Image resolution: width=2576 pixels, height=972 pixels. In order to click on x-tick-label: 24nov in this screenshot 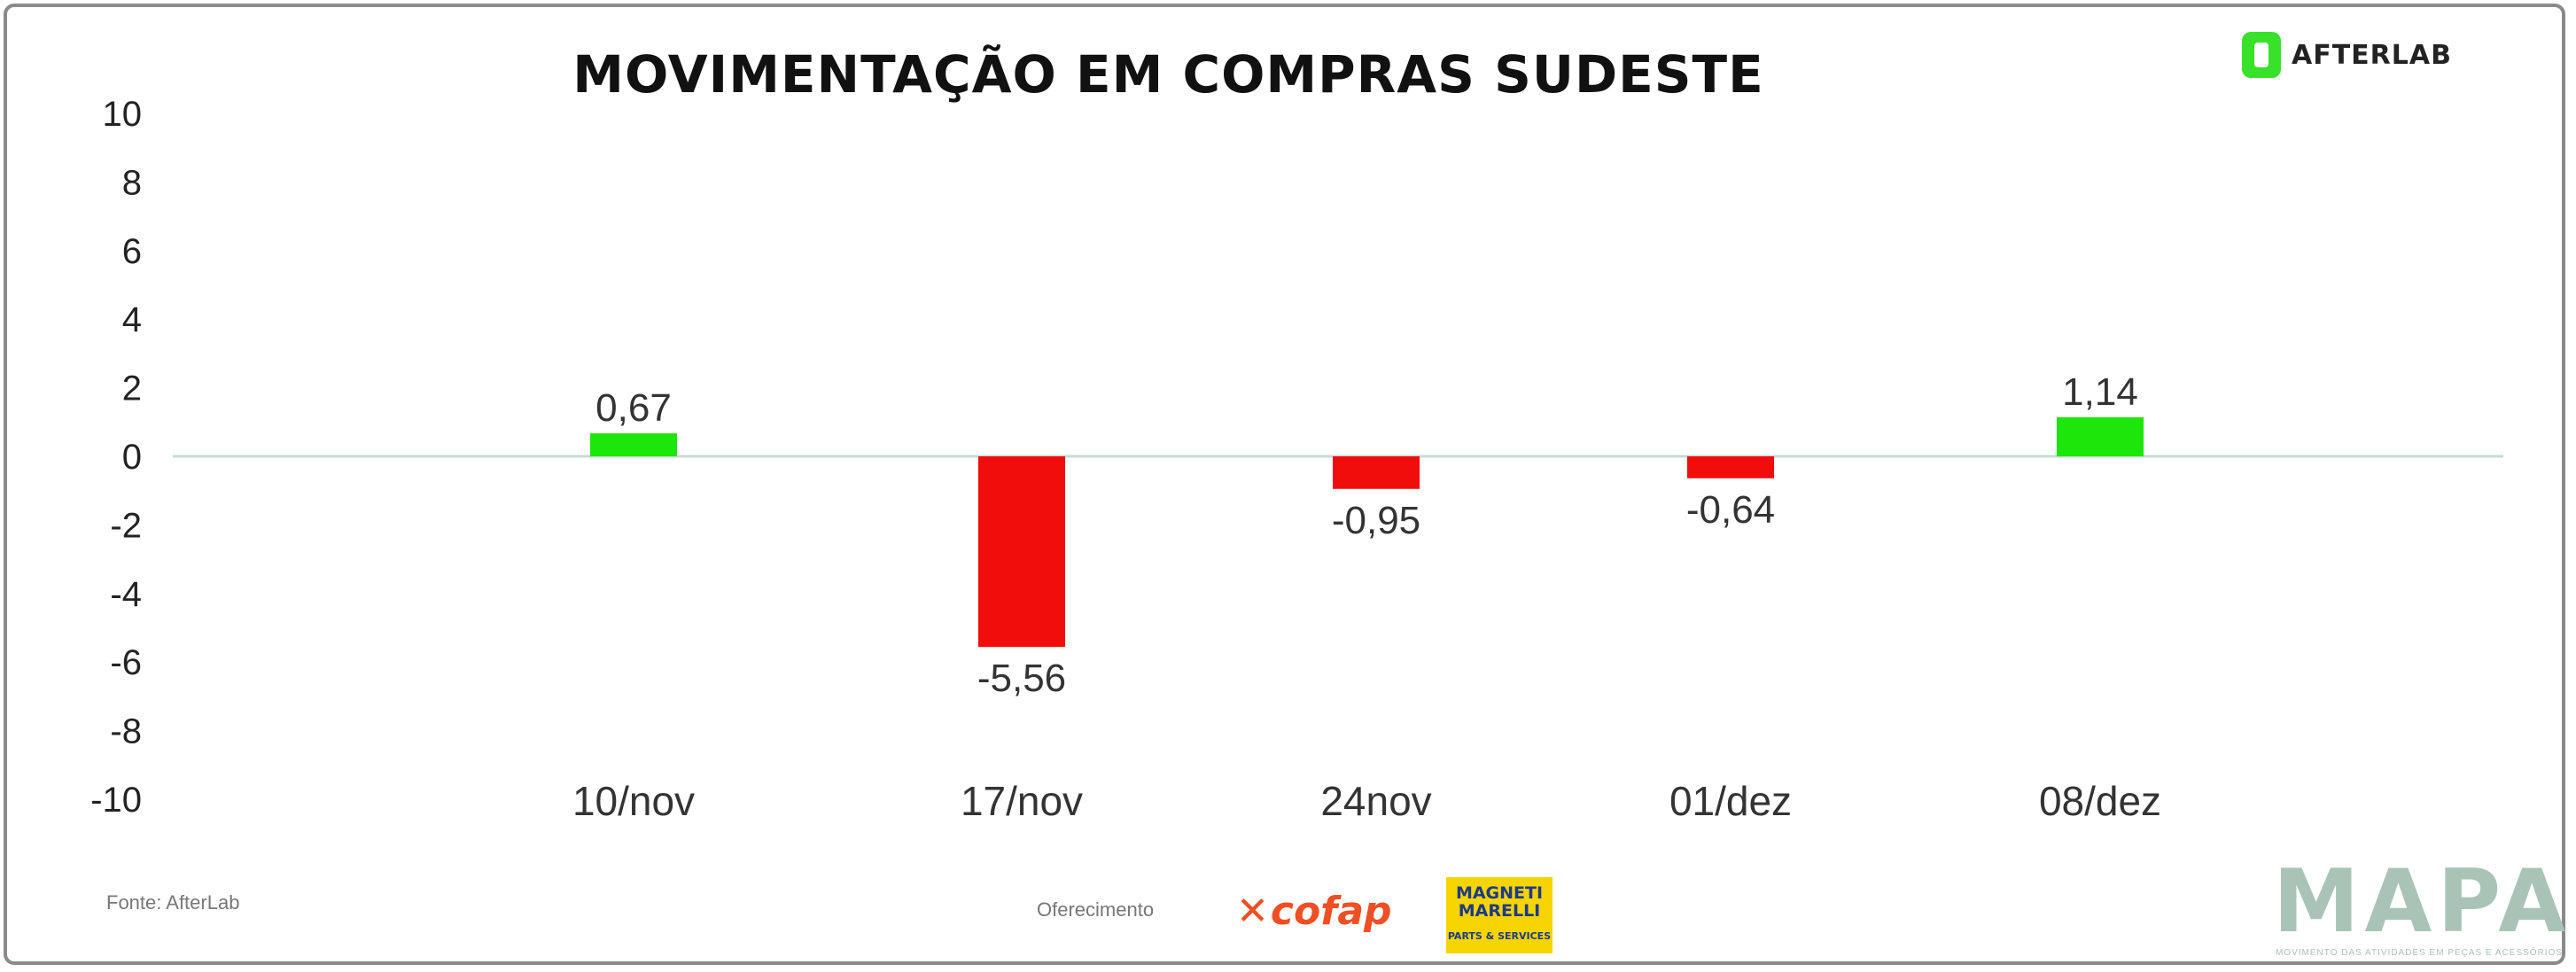, I will do `click(1376, 801)`.